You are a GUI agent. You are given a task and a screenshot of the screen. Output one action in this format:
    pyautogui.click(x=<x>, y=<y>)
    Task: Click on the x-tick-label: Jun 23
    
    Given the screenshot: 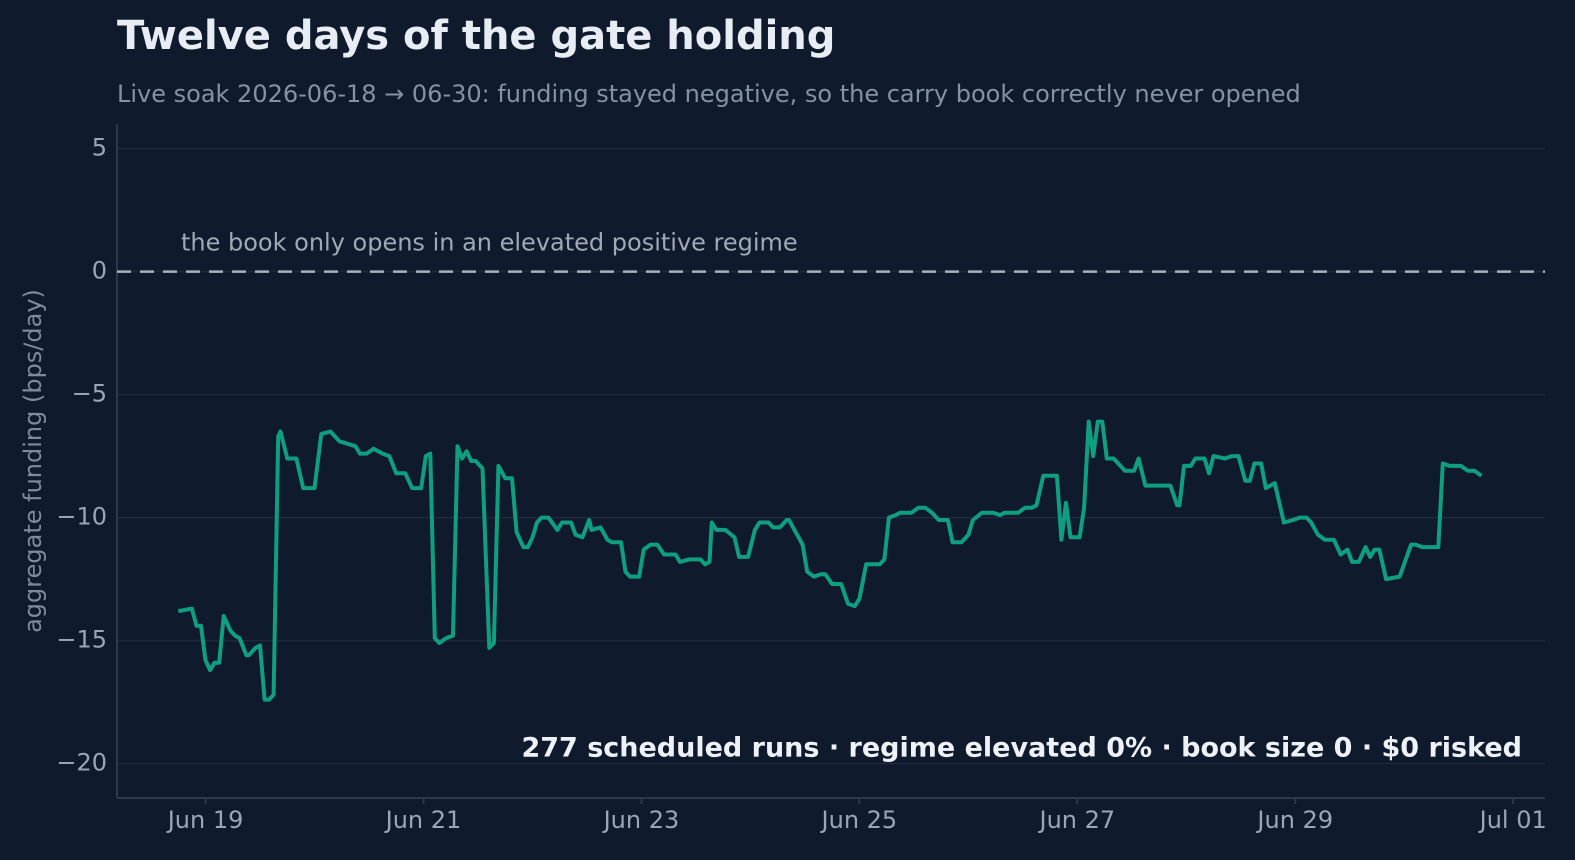 What is the action you would take?
    pyautogui.click(x=641, y=820)
    